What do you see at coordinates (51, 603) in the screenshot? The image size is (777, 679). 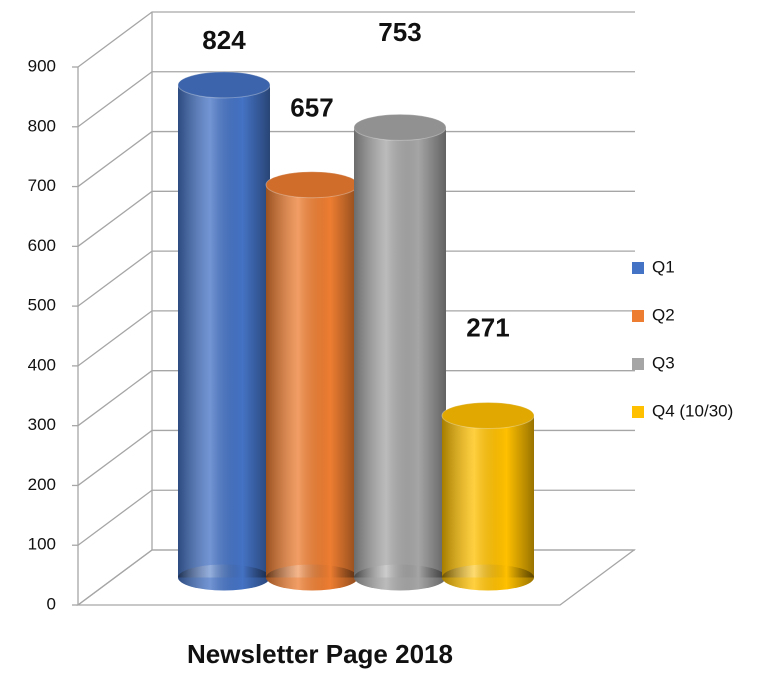 I see `y-tick-label: 0` at bounding box center [51, 603].